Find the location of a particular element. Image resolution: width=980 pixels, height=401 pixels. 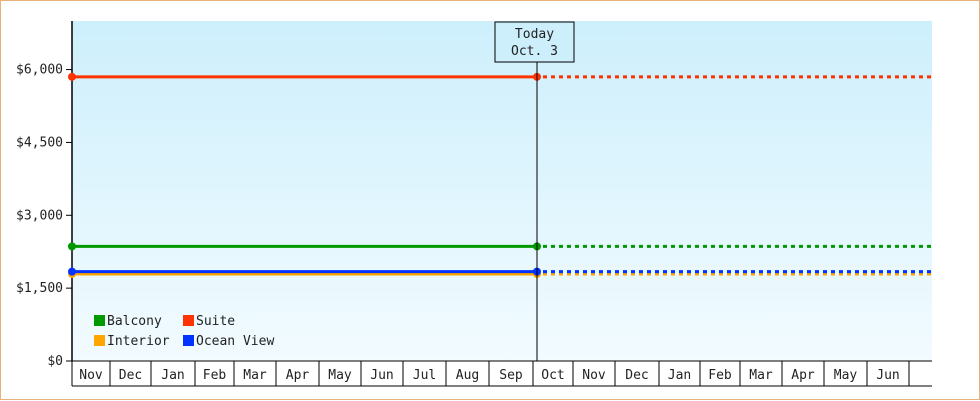

today-box is located at coordinates (534, 42).